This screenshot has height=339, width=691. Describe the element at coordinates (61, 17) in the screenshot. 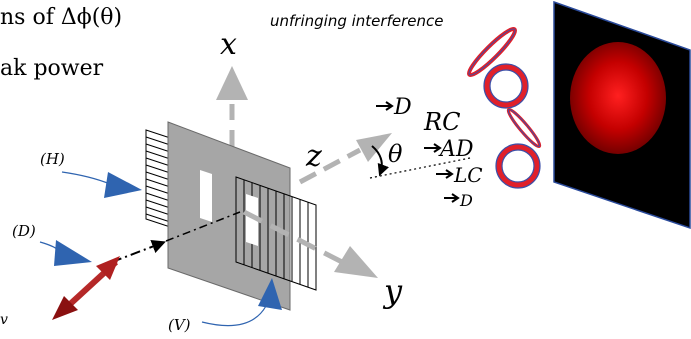

I see `header-line-1: ns of Δϕ(θ)` at that location.